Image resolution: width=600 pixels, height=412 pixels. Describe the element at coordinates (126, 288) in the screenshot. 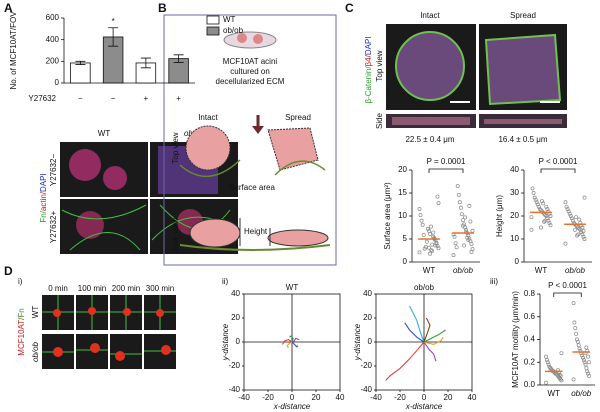

I see `time-label: 200 min` at that location.